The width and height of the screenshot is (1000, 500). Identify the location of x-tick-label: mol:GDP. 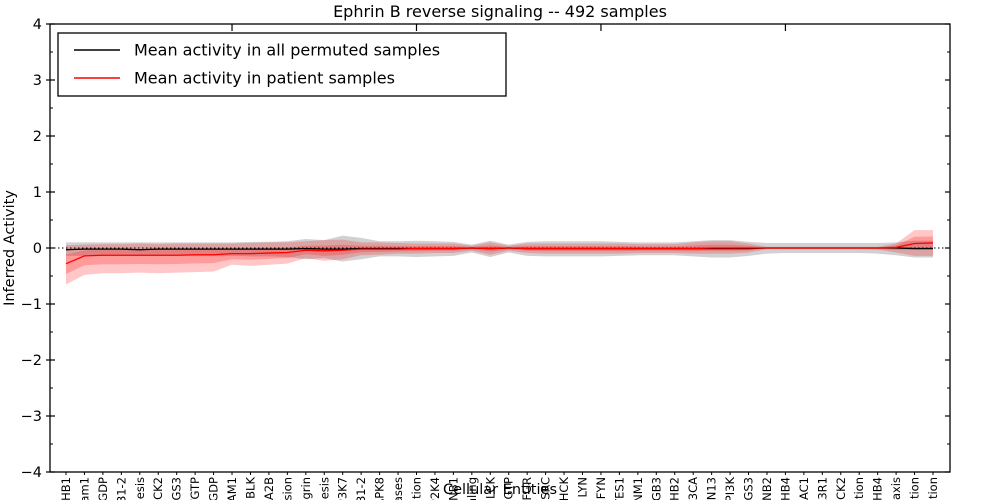
(103, 488).